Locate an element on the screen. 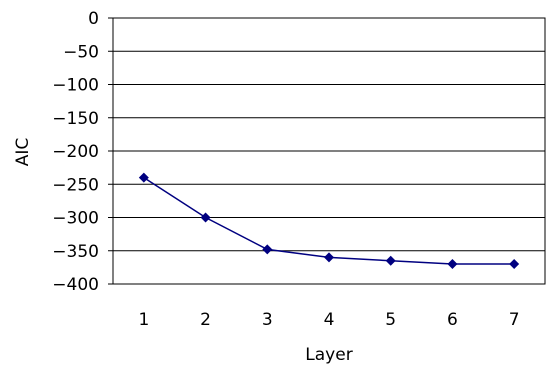 The image size is (546, 365). y-tick-label: −100 is located at coordinates (75, 86).